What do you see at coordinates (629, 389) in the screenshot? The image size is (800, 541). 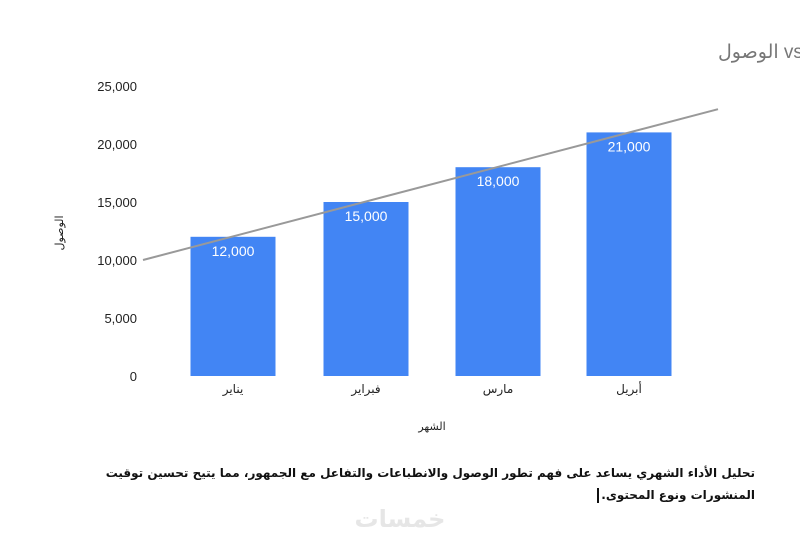 I see `x-category-label: أبريل` at bounding box center [629, 389].